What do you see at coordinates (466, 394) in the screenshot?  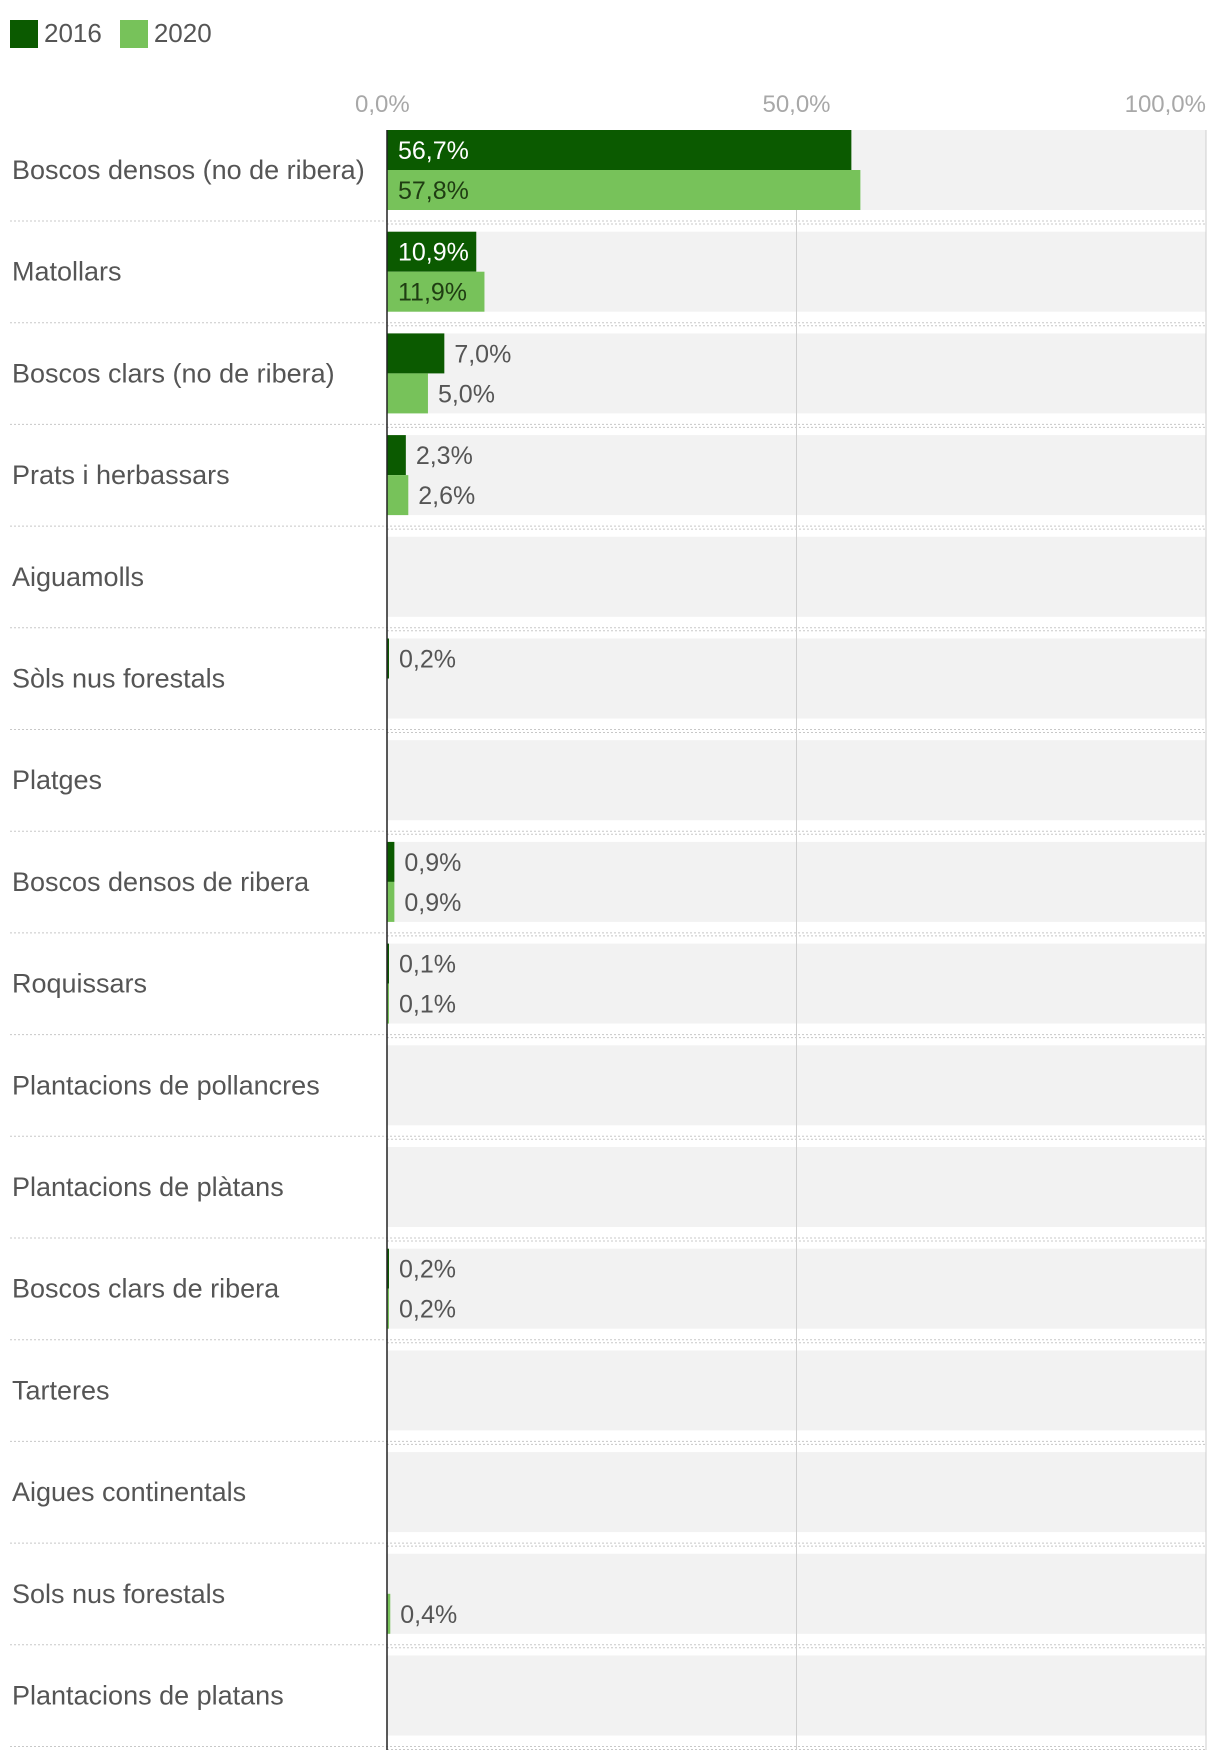 I see `bar-value-label: 5,0%` at bounding box center [466, 394].